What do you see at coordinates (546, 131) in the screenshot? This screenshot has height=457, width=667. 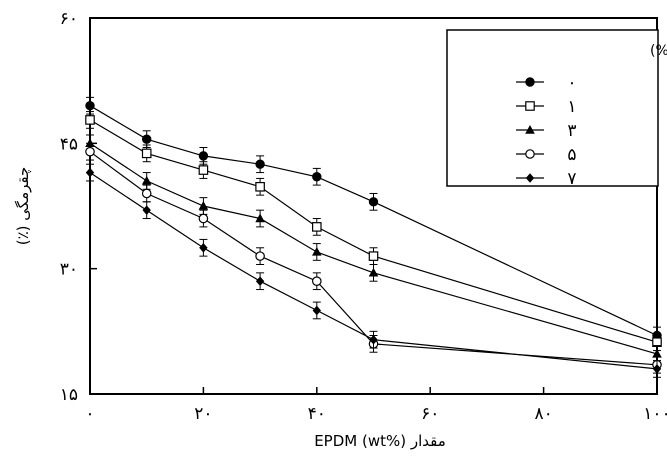 I see `legend-item-2: ۳` at bounding box center [546, 131].